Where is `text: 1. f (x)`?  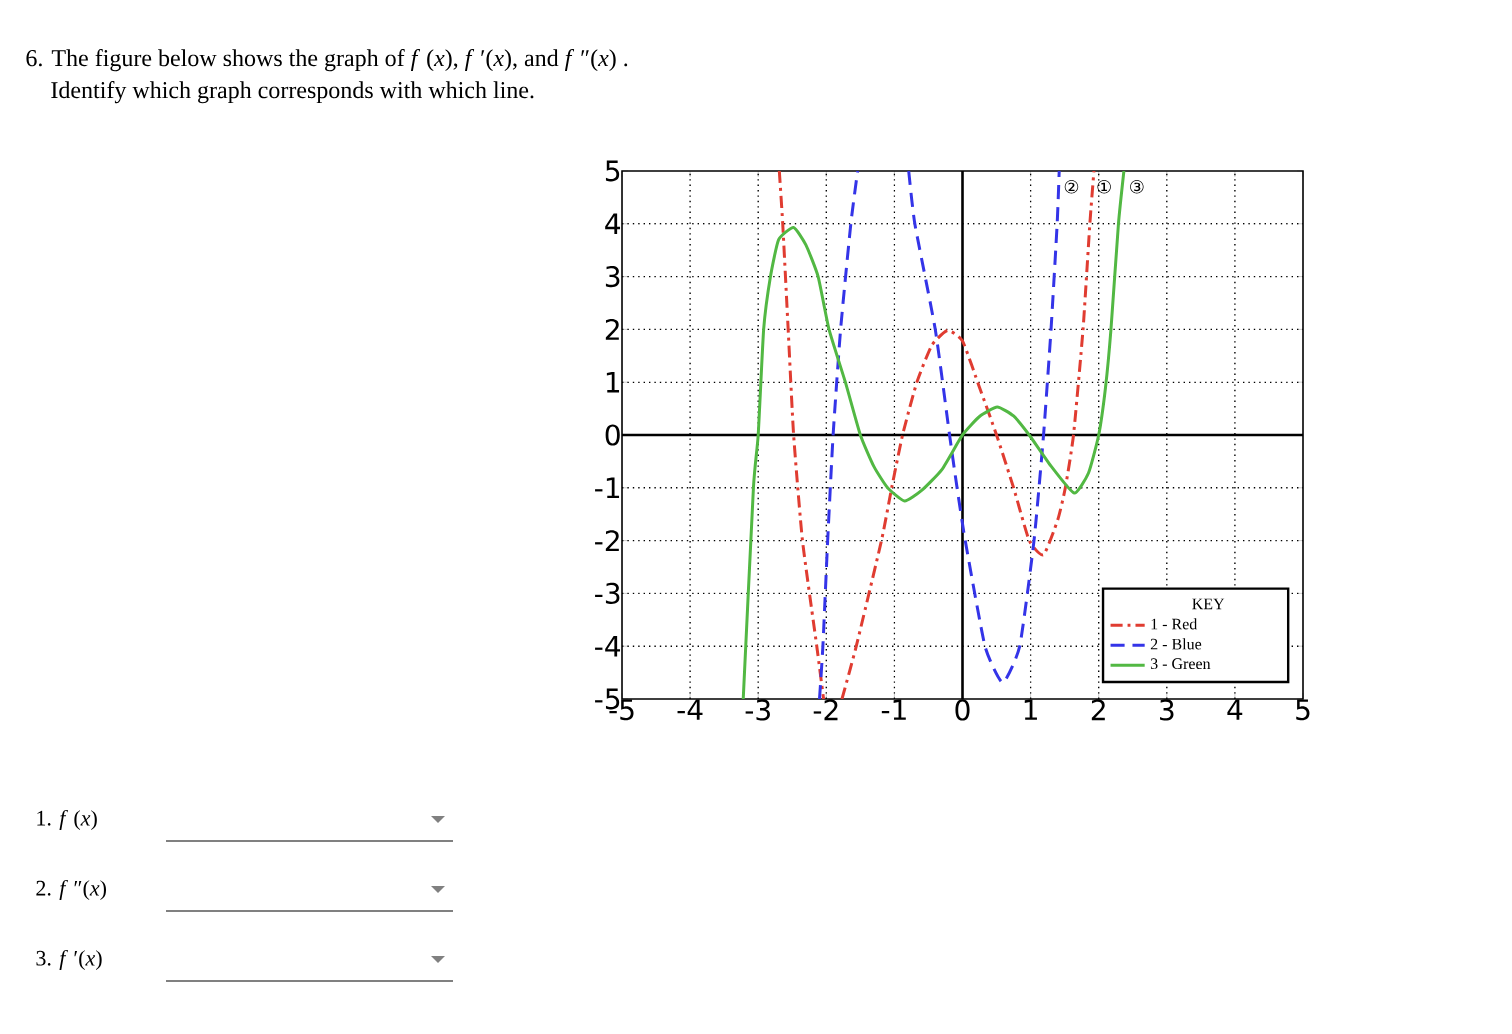
text: 1. f (x) is located at coordinates (67, 820).